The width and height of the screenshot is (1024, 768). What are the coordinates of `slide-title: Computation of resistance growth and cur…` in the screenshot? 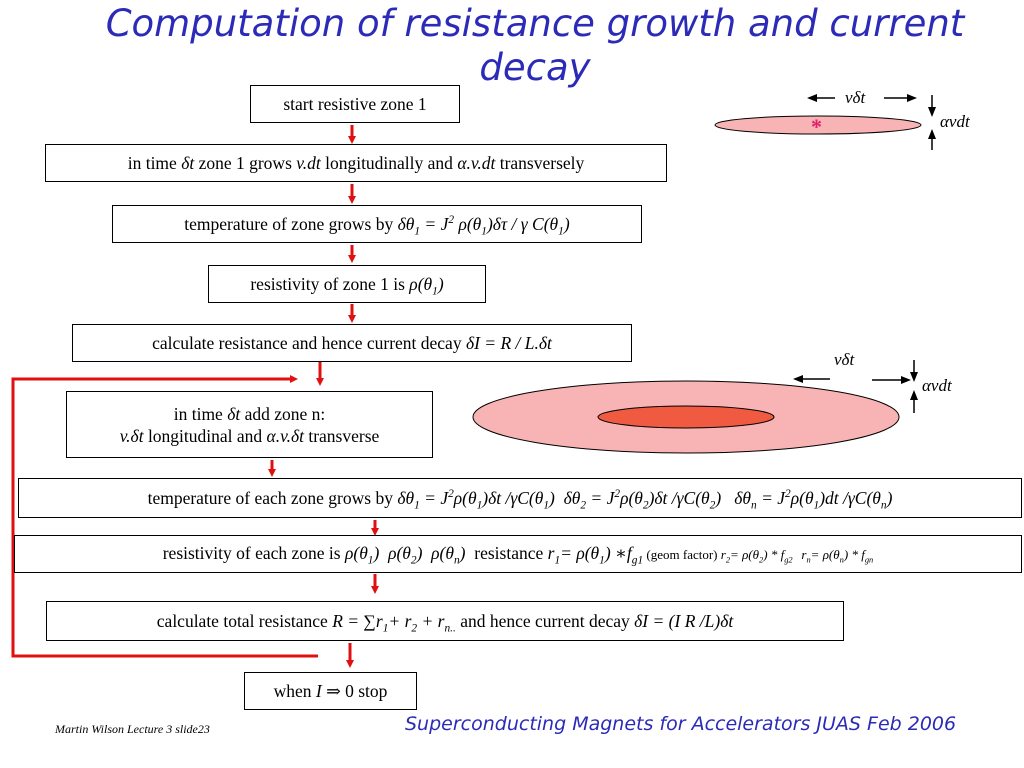 It's located at (535, 45).